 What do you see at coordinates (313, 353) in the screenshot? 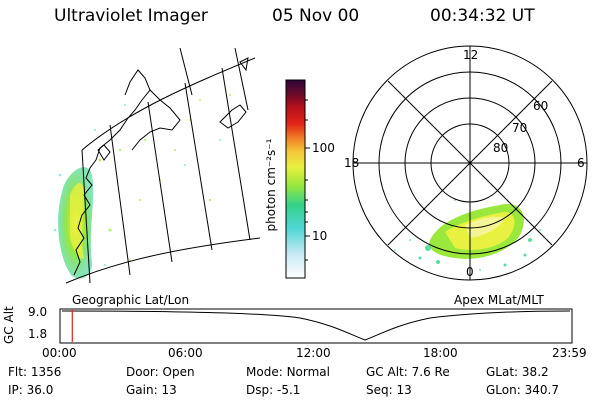
I see `timeline-xtick-2: 12:00` at bounding box center [313, 353].